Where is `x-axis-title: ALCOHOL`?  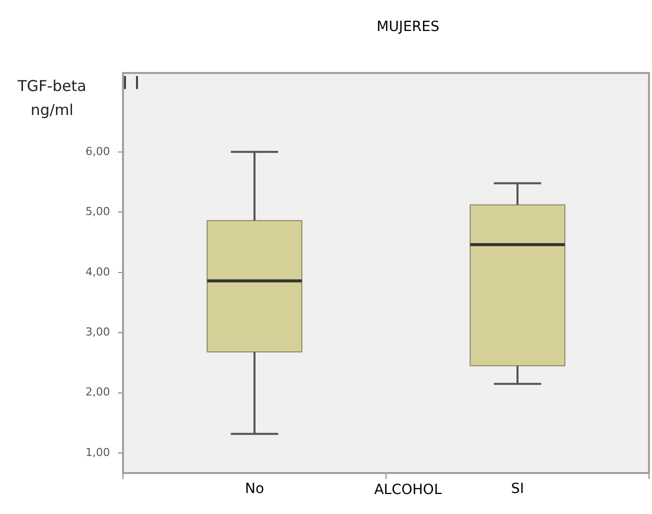 x-axis-title: ALCOHOL is located at coordinates (408, 490).